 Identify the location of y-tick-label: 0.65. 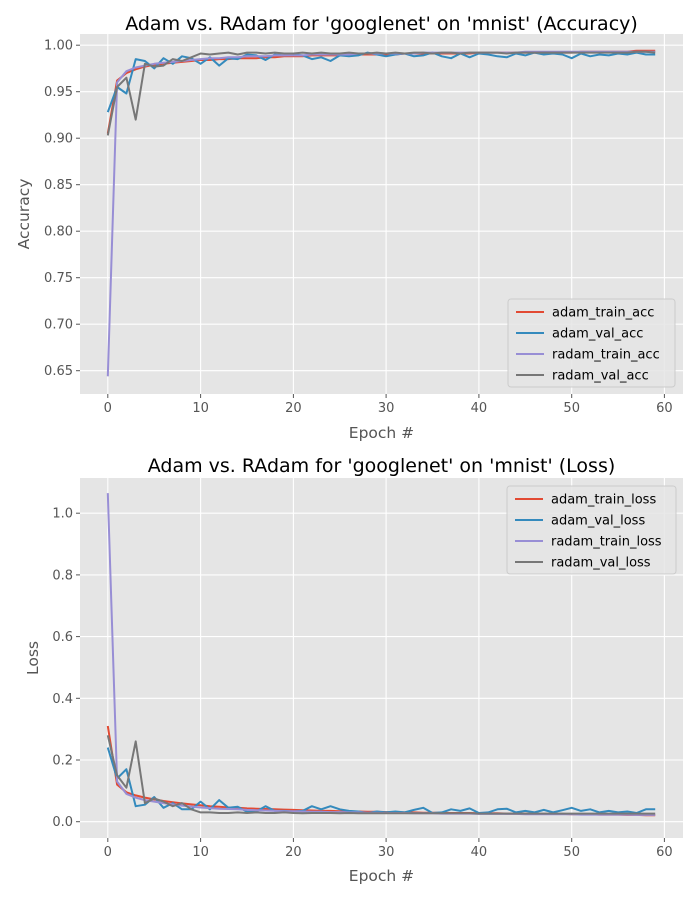
(58, 371).